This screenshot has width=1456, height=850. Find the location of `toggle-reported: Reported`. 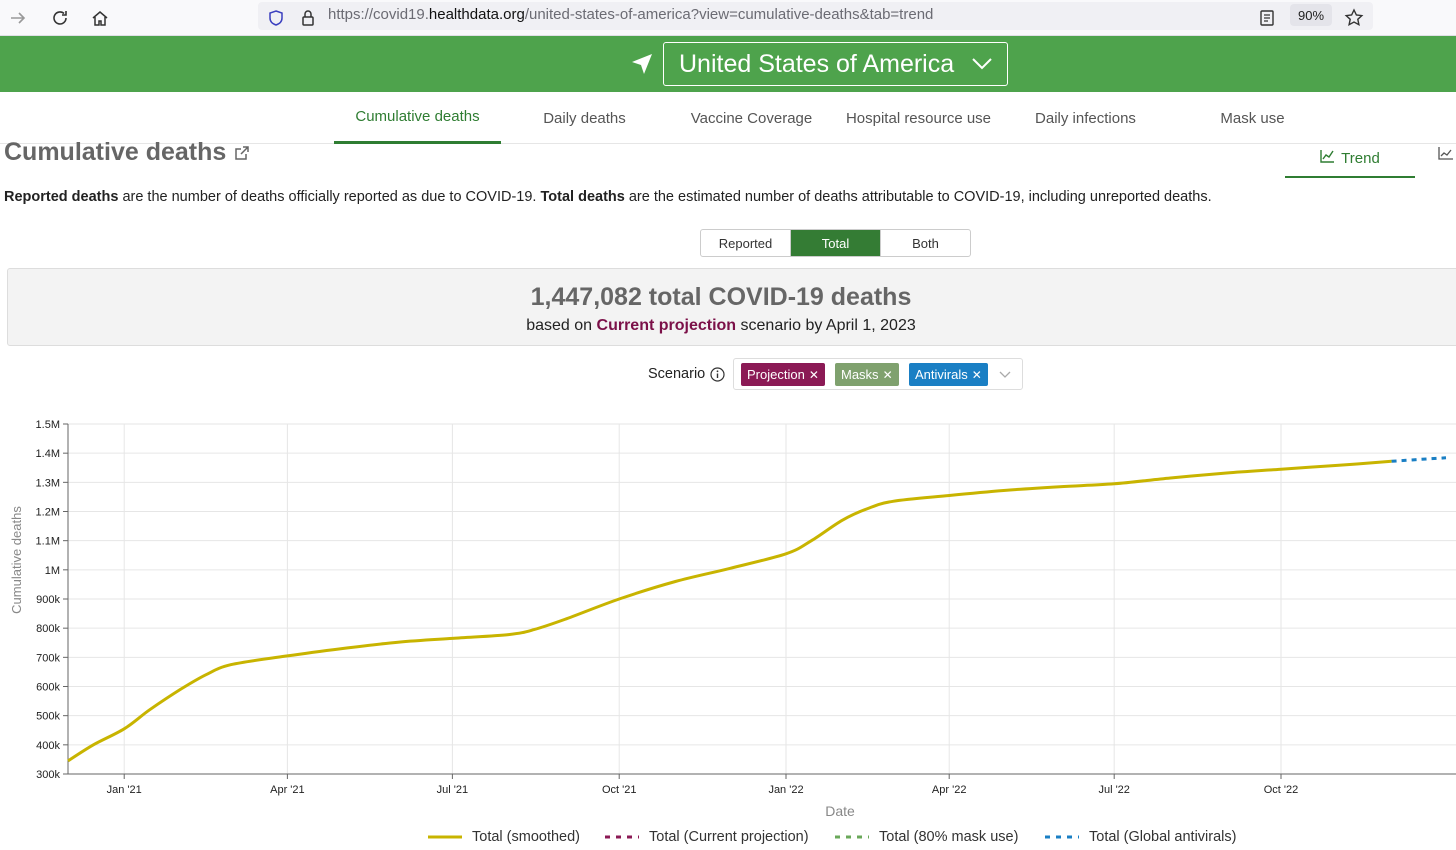

toggle-reported: Reported is located at coordinates (746, 243).